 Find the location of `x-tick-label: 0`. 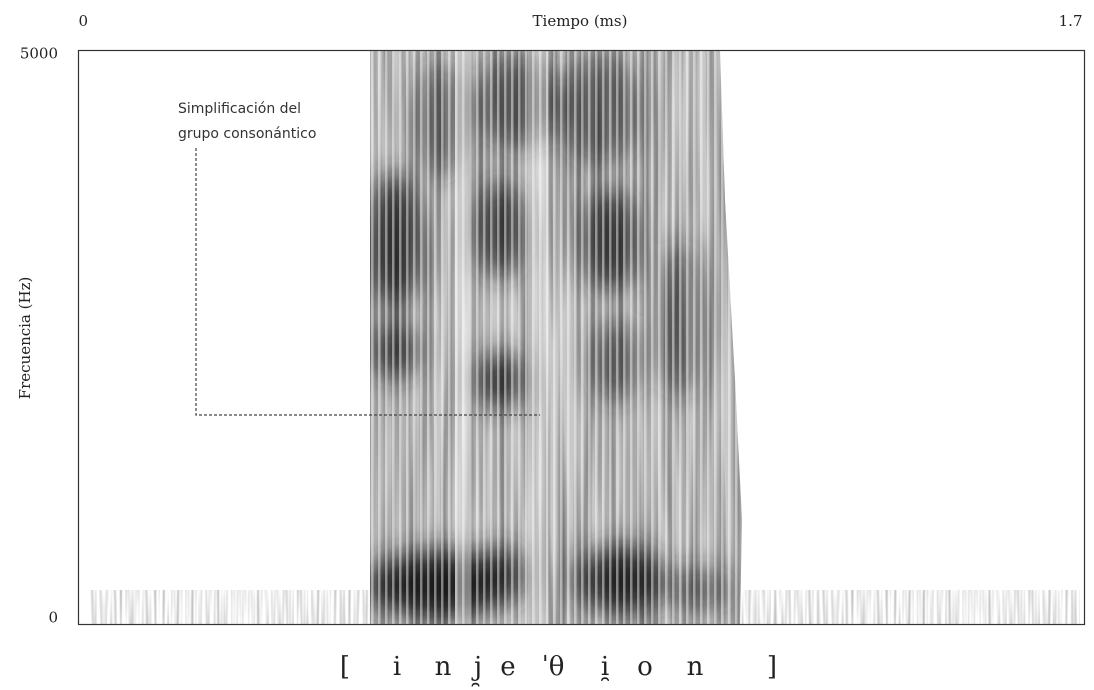

x-tick-label: 0 is located at coordinates (84, 21).